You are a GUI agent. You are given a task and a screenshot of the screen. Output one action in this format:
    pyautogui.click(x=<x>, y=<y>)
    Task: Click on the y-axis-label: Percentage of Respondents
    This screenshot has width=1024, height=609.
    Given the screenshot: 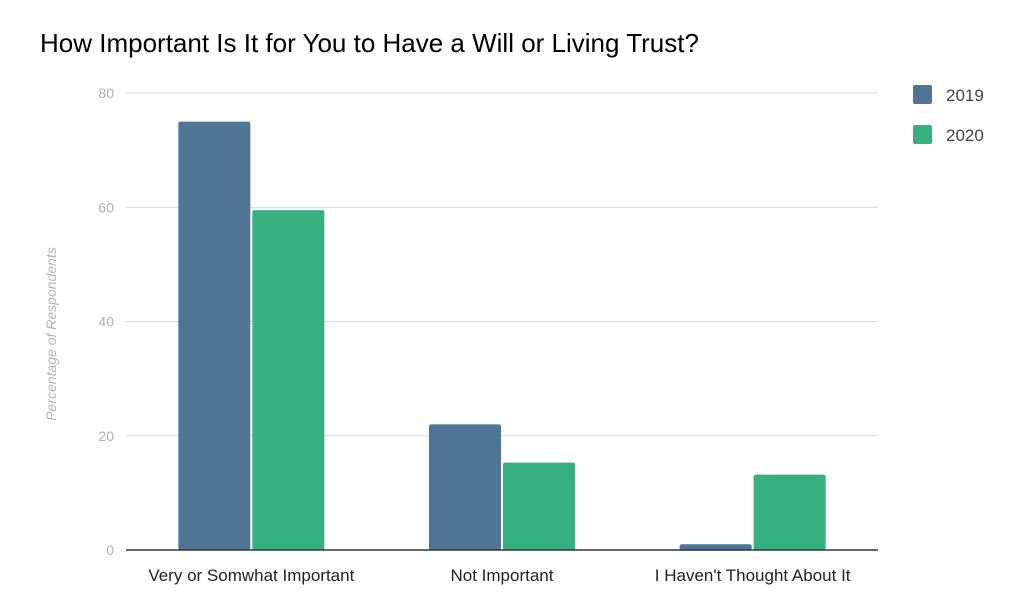 What is the action you would take?
    pyautogui.click(x=51, y=334)
    